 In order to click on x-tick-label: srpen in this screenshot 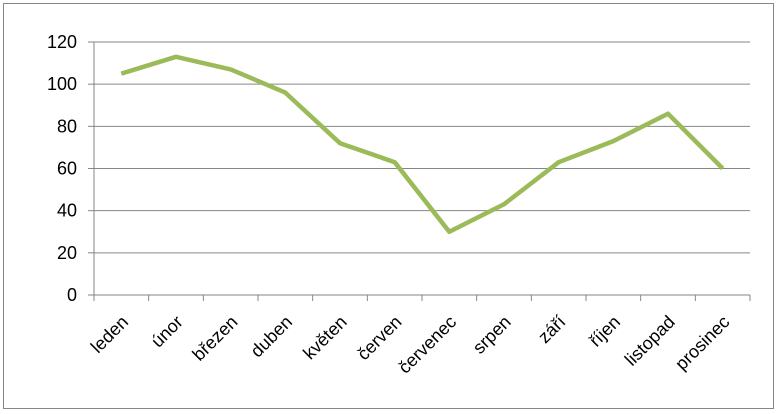, I will do `click(492, 335)`.